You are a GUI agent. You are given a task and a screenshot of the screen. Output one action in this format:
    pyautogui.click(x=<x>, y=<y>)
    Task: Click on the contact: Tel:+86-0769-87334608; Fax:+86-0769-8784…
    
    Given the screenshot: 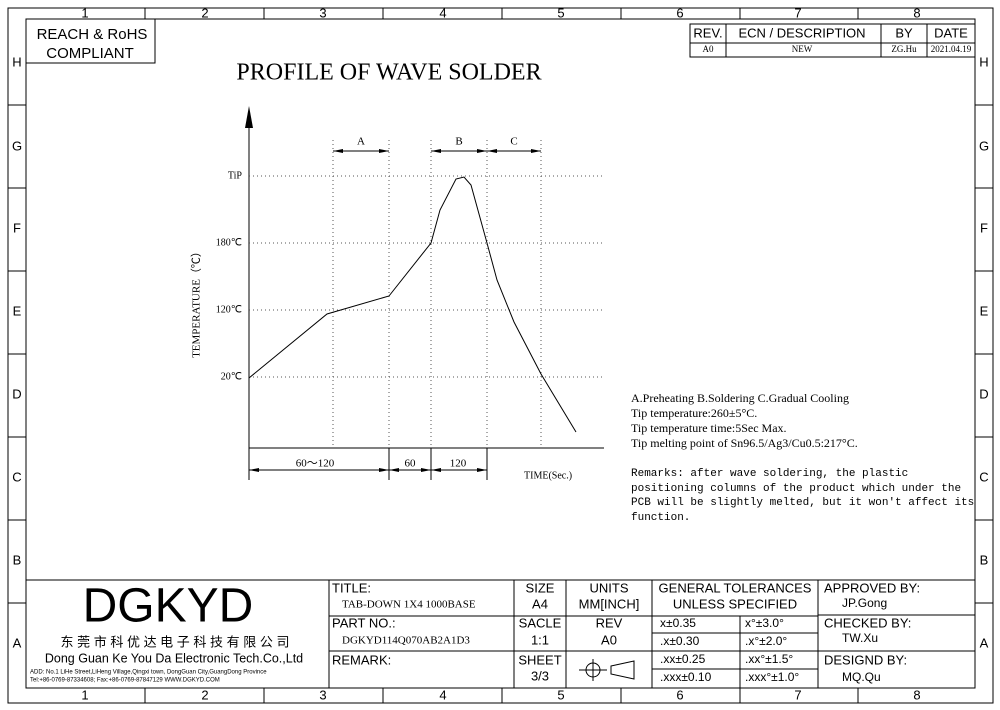 What is the action you would take?
    pyautogui.click(x=125, y=681)
    